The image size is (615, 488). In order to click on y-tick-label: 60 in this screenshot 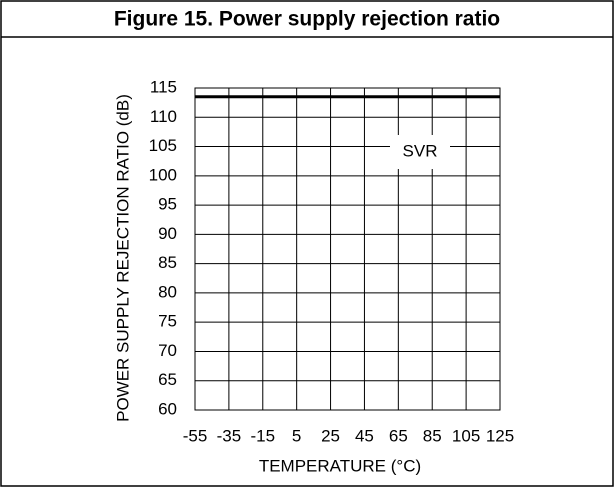, I will do `click(167, 408)`.